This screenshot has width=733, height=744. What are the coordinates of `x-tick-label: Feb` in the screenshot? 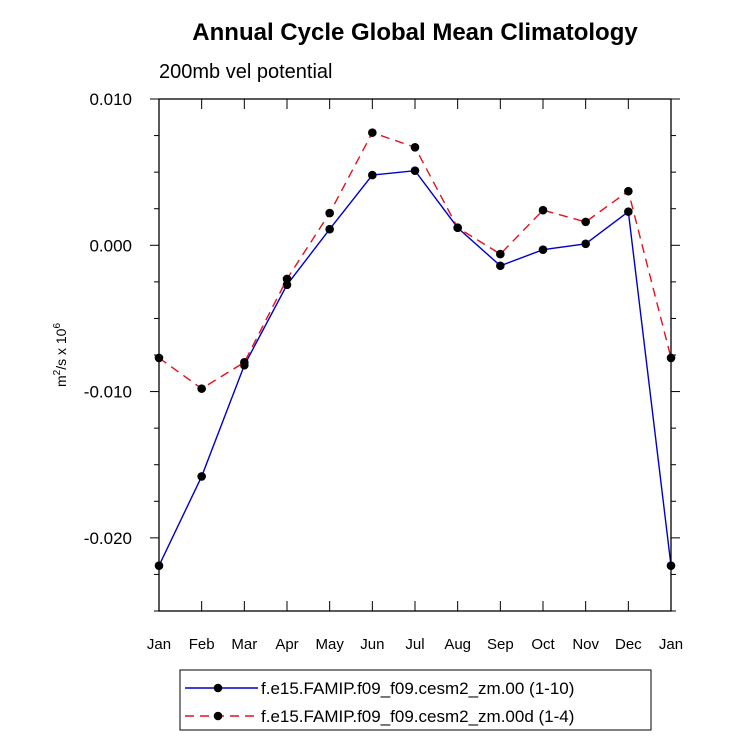 It's located at (202, 644).